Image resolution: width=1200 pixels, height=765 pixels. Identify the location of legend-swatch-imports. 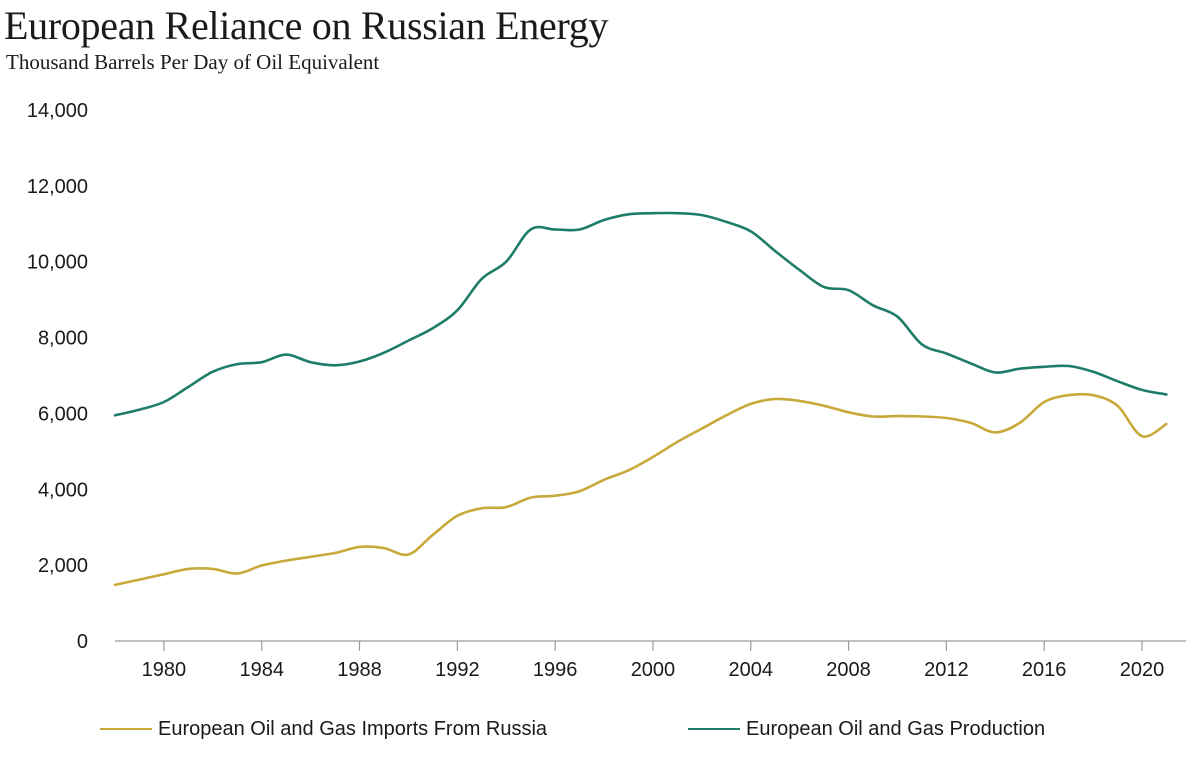
(126, 729).